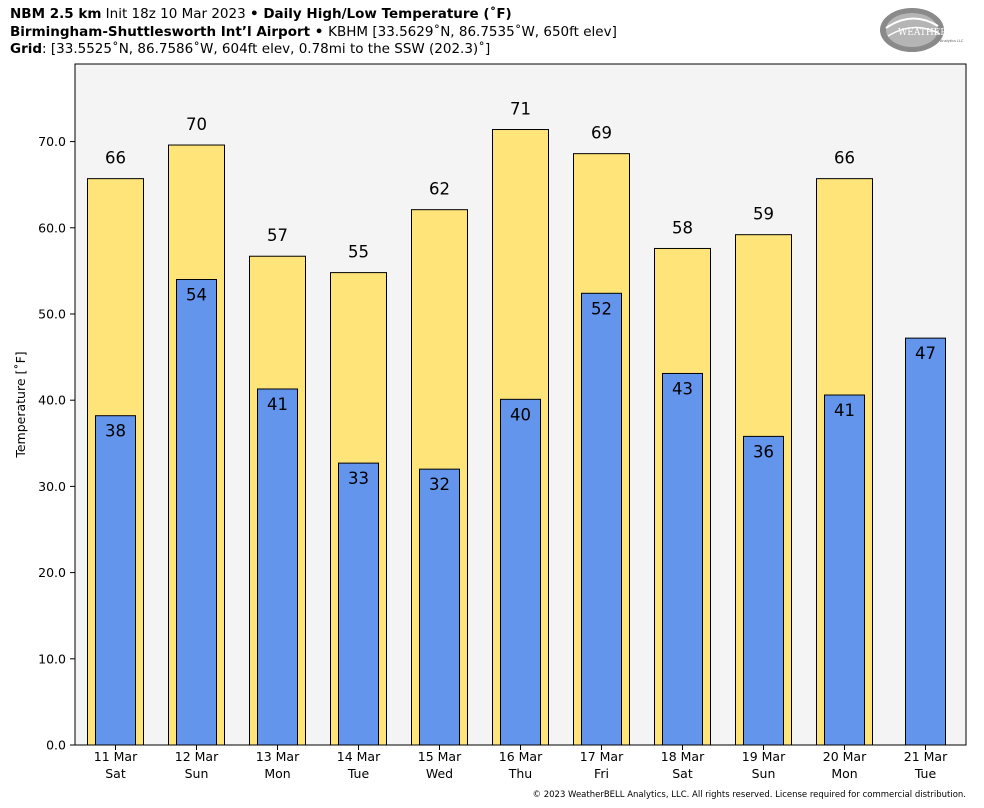  I want to click on station-name: Birmingham-Shuttlesworth Int’l Airport, so click(160, 31).